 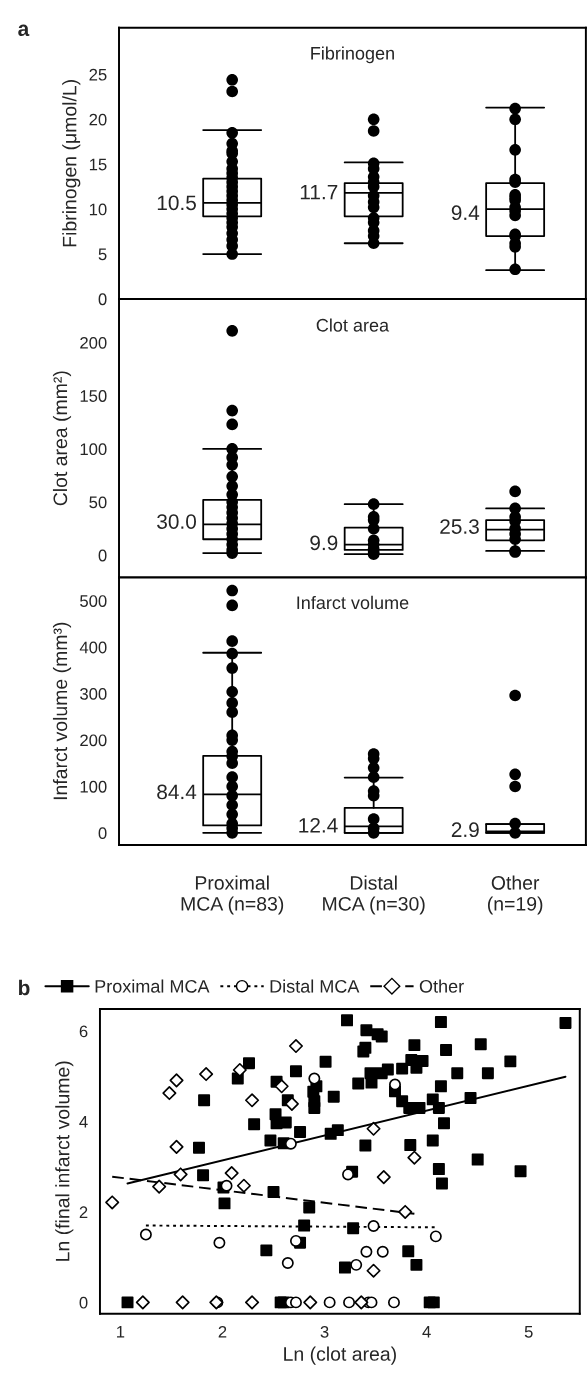 What do you see at coordinates (64, 1161) in the screenshot?
I see `y-axis-title: Ln (final infarct volume)` at bounding box center [64, 1161].